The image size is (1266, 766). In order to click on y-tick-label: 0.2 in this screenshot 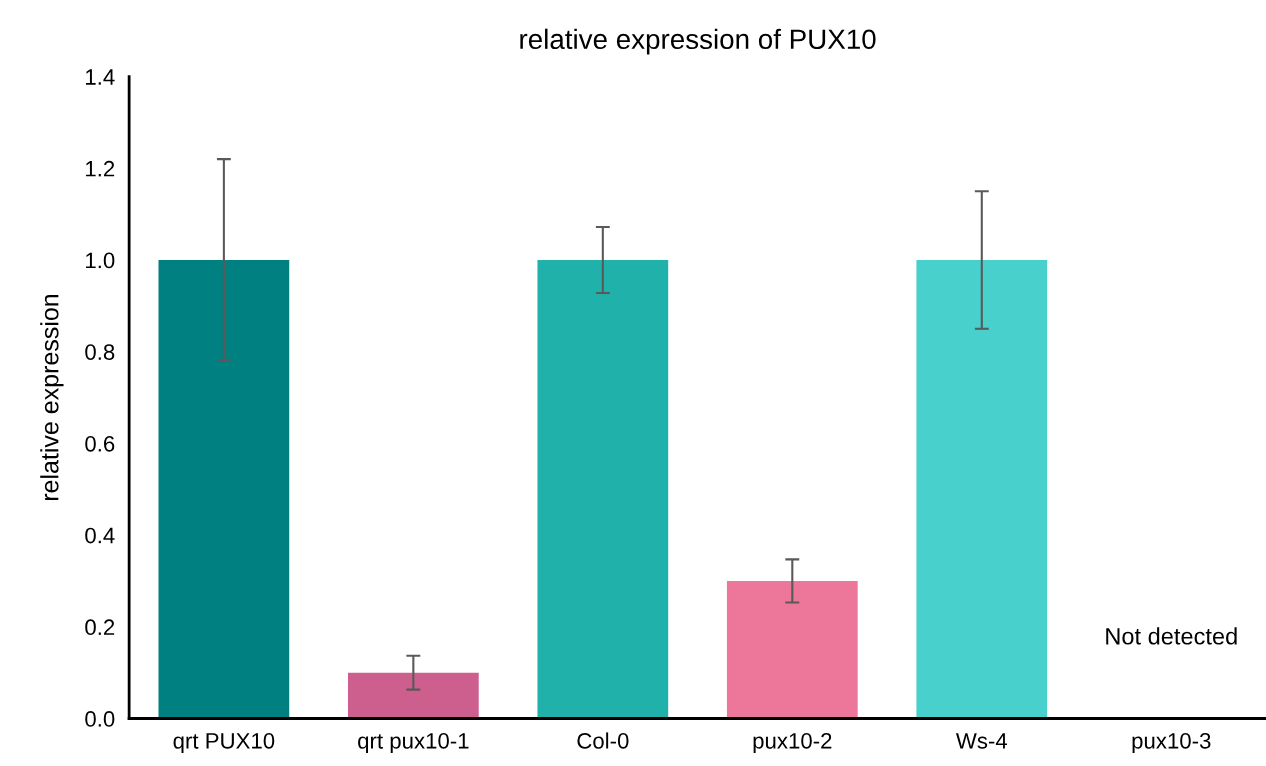, I will do `click(100, 627)`.